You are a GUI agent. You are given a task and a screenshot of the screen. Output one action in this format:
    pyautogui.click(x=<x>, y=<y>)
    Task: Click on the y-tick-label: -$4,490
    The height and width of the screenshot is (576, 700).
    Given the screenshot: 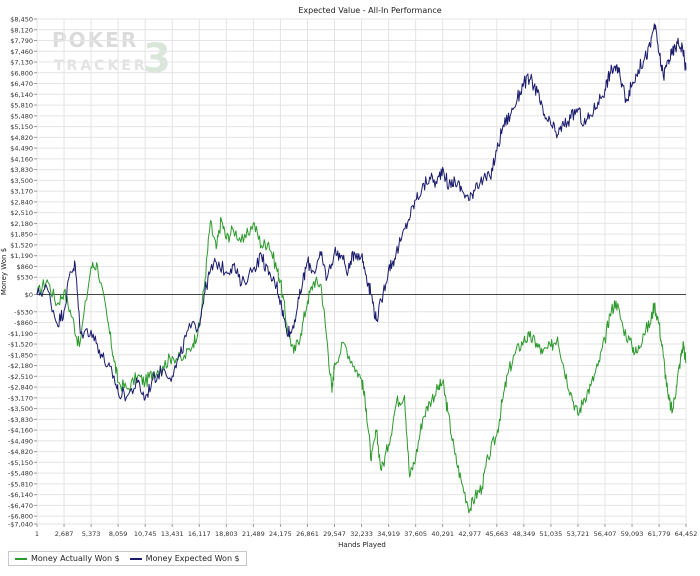 What is the action you would take?
    pyautogui.click(x=20, y=441)
    